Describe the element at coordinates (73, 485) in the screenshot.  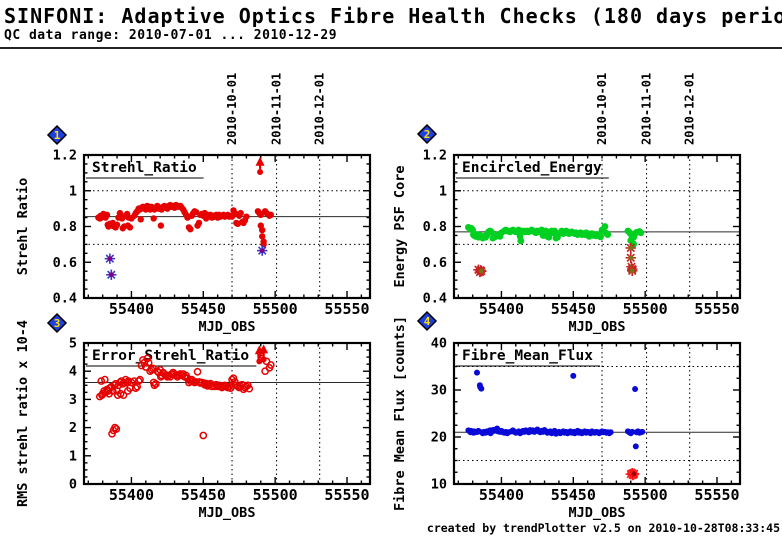
I see `y-tick-label: 0` at that location.